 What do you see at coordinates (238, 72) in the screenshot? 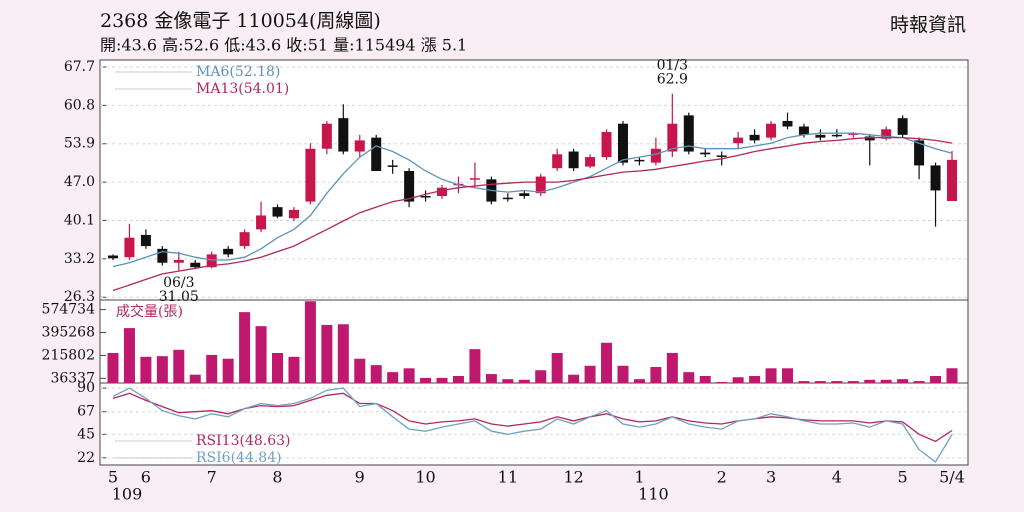
I see `legend-label: MA6(52.18)` at bounding box center [238, 72].